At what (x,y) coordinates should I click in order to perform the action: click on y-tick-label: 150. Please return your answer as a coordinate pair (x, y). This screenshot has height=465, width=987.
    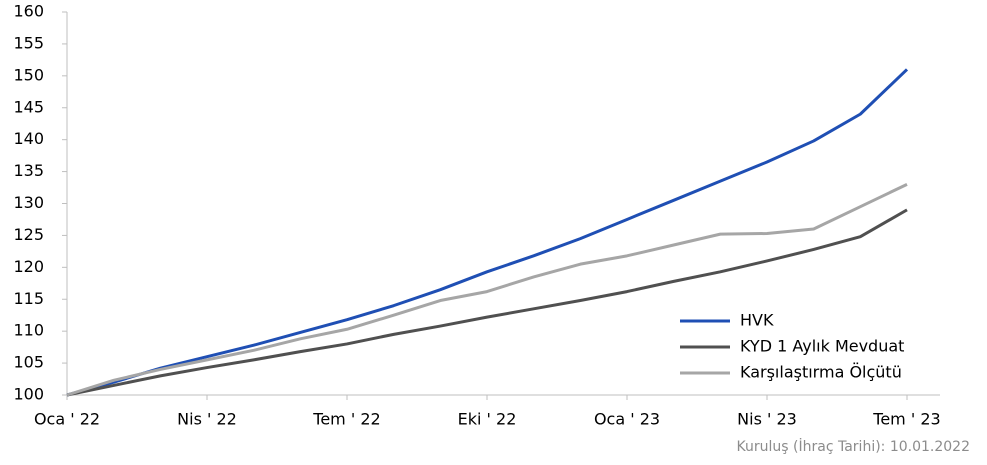
    Looking at the image, I should click on (28, 74).